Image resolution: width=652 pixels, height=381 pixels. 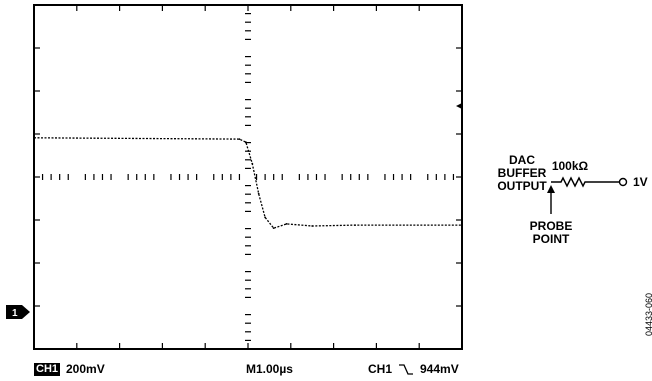 I want to click on document-id: 04433-060, so click(x=648, y=314).